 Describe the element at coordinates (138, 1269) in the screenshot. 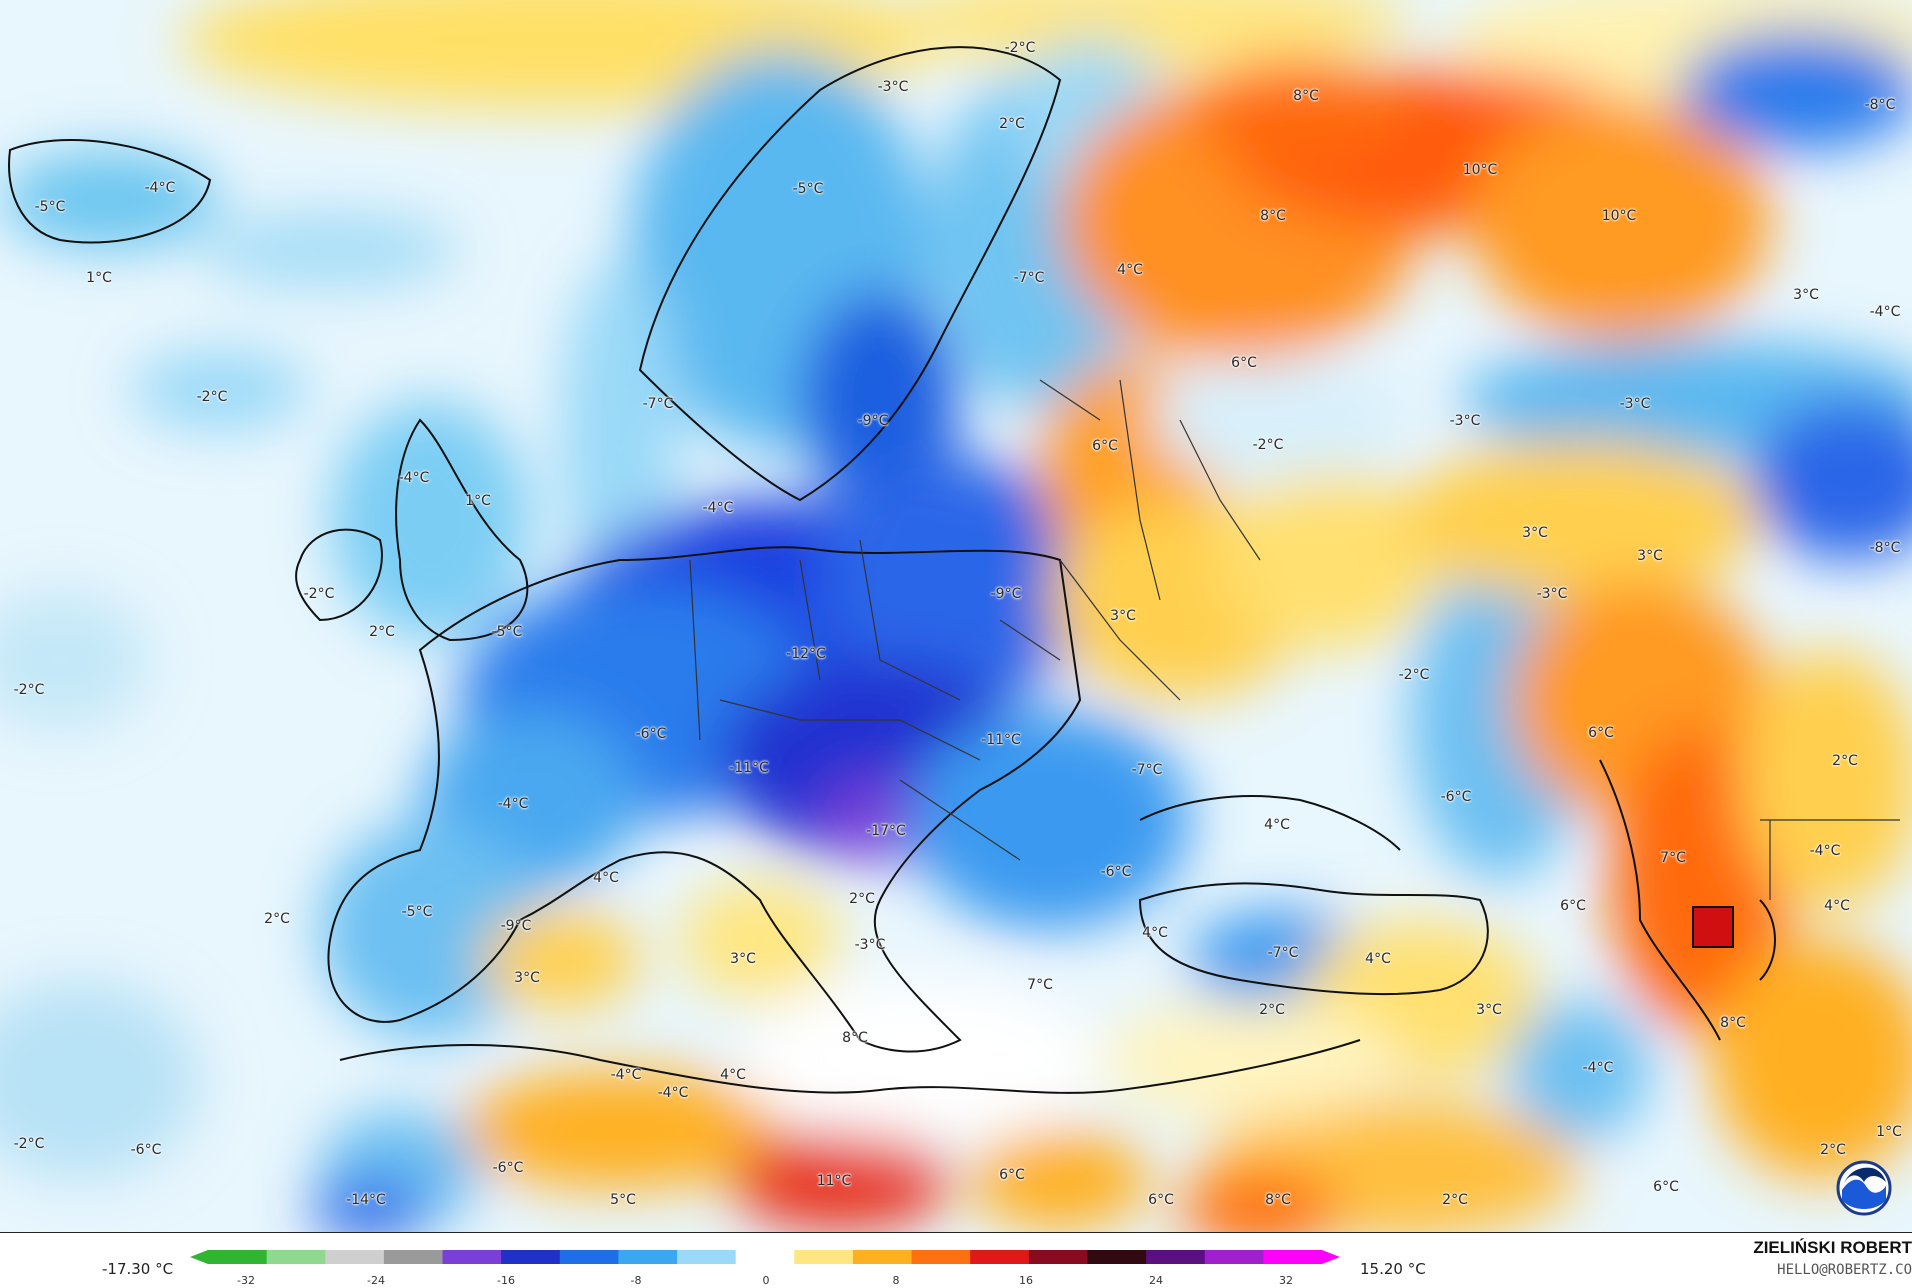

I see `scale-min-label: -17.30 °C` at that location.